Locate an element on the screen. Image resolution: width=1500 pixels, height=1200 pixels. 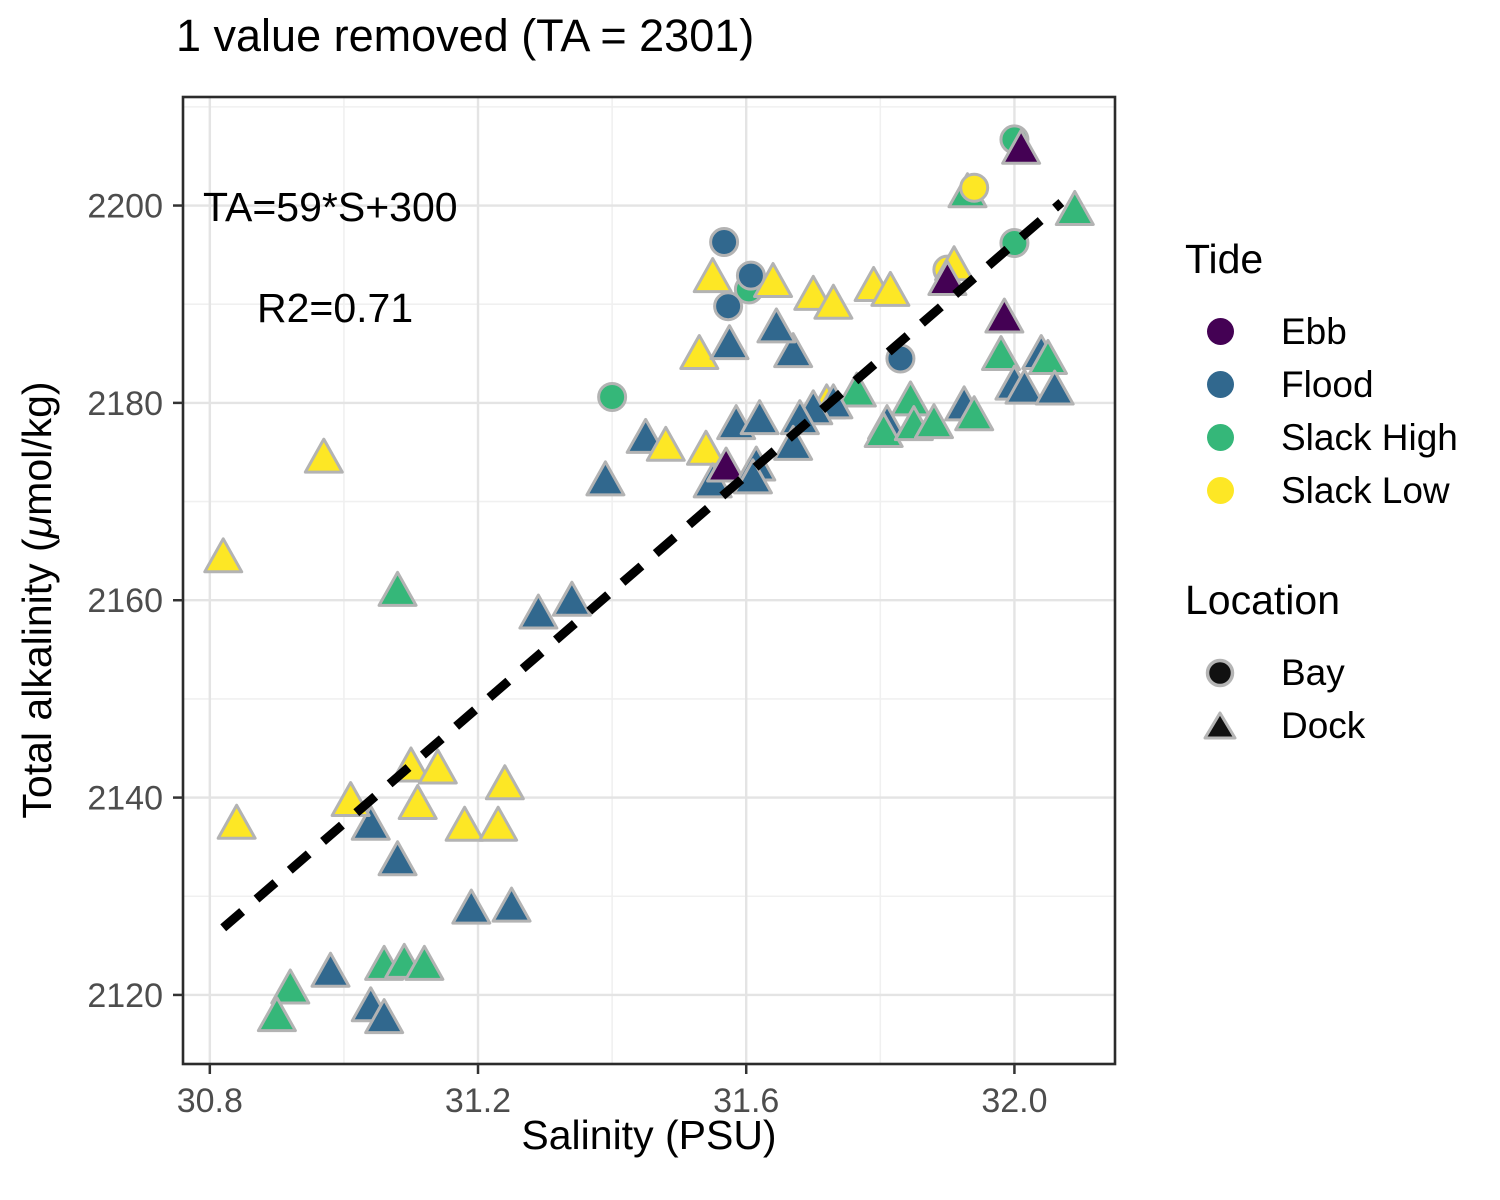
y-tick-label: 2140 is located at coordinates (125, 799).